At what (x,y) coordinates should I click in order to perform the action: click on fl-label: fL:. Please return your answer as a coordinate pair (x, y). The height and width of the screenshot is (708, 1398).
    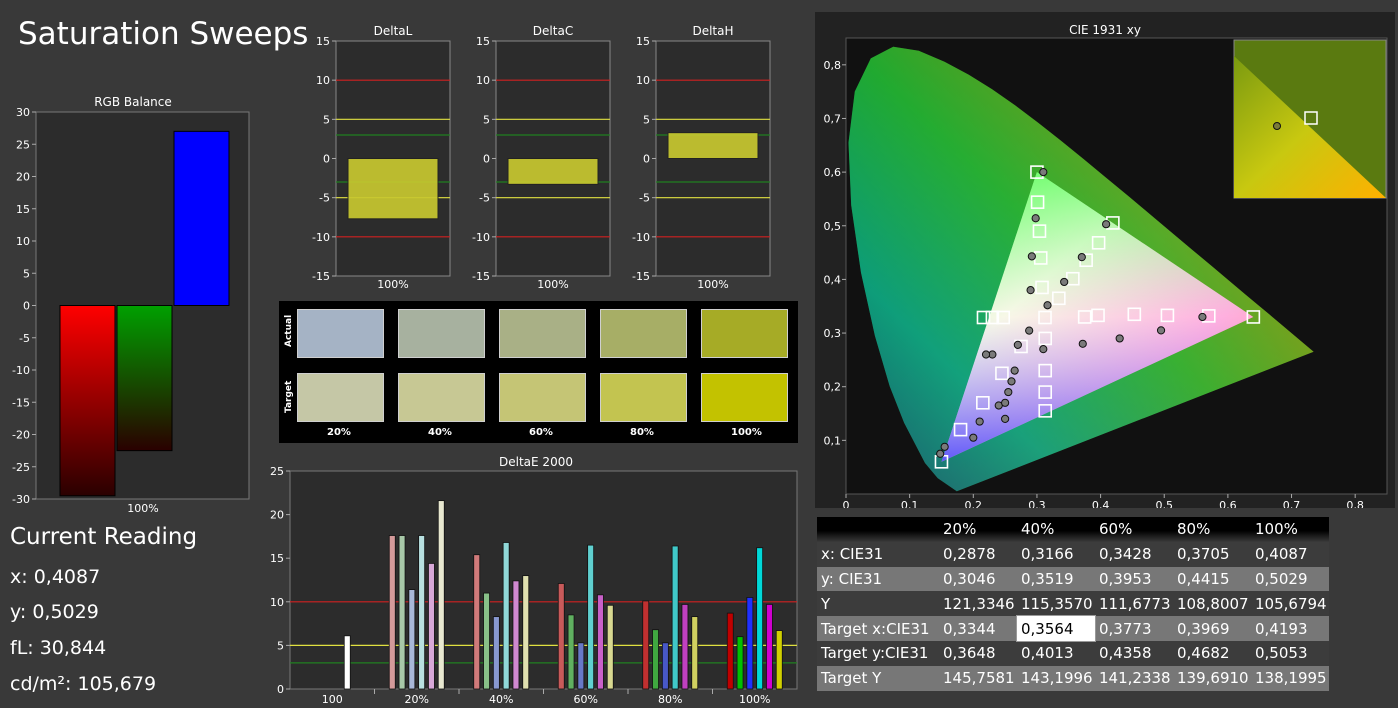
    Looking at the image, I should click on (25, 648).